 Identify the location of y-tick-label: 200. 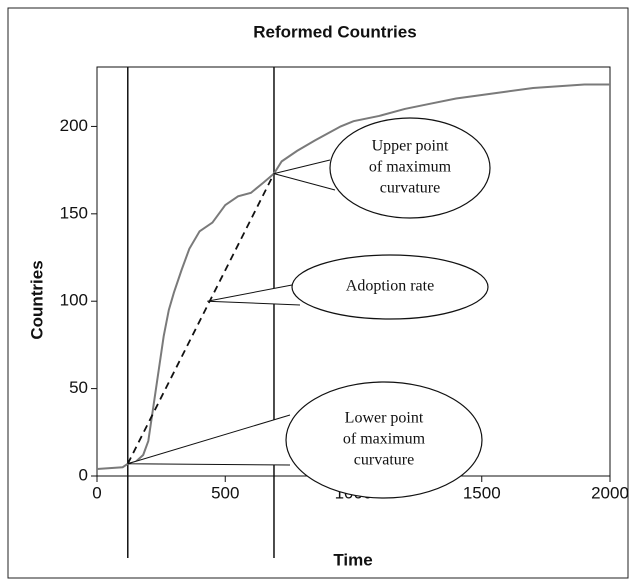
(74, 125).